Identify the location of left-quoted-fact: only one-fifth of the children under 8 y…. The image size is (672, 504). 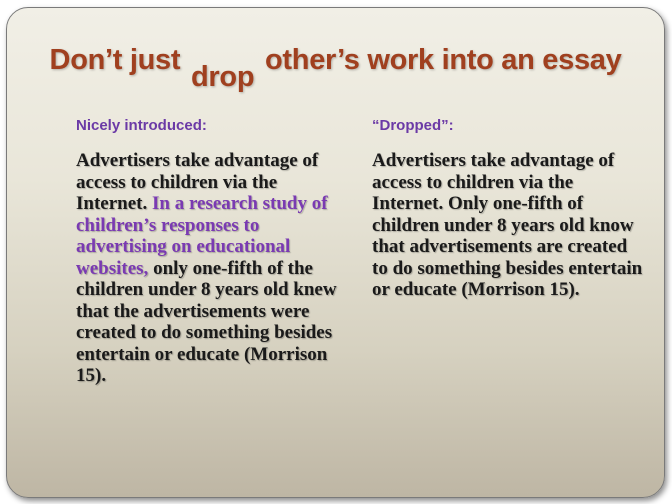
(206, 322).